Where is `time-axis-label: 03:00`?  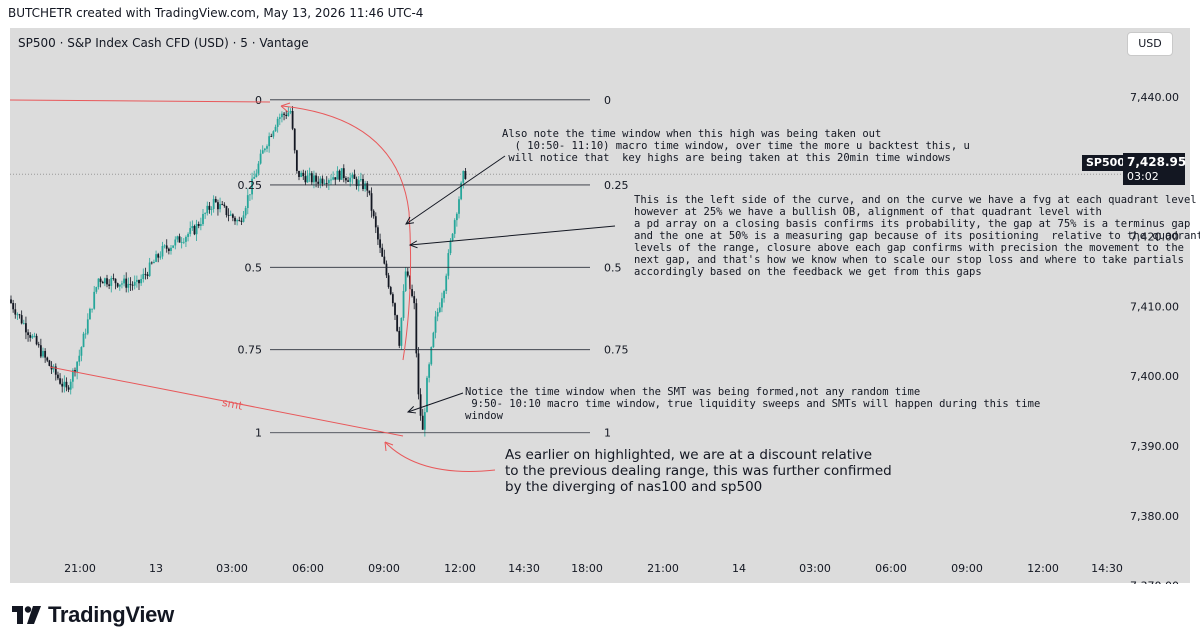 time-axis-label: 03:00 is located at coordinates (232, 568).